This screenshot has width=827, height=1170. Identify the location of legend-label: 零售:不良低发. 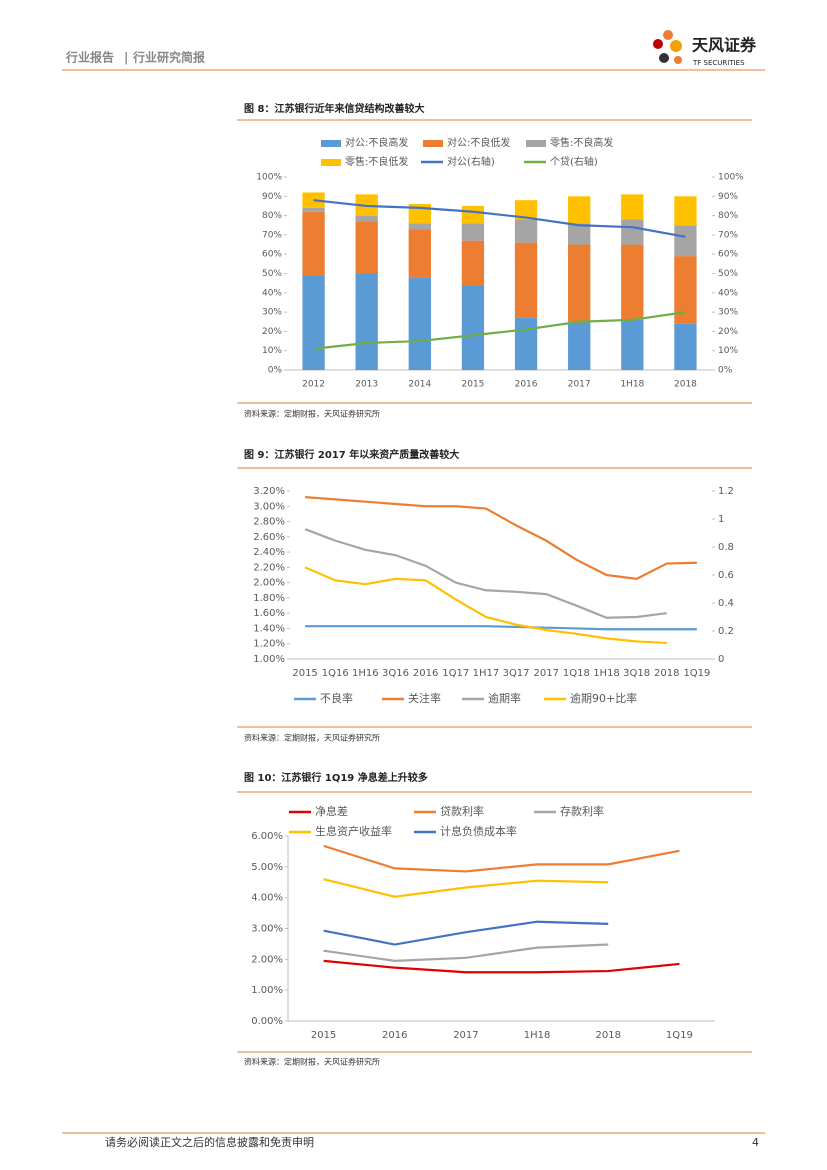
(376, 161).